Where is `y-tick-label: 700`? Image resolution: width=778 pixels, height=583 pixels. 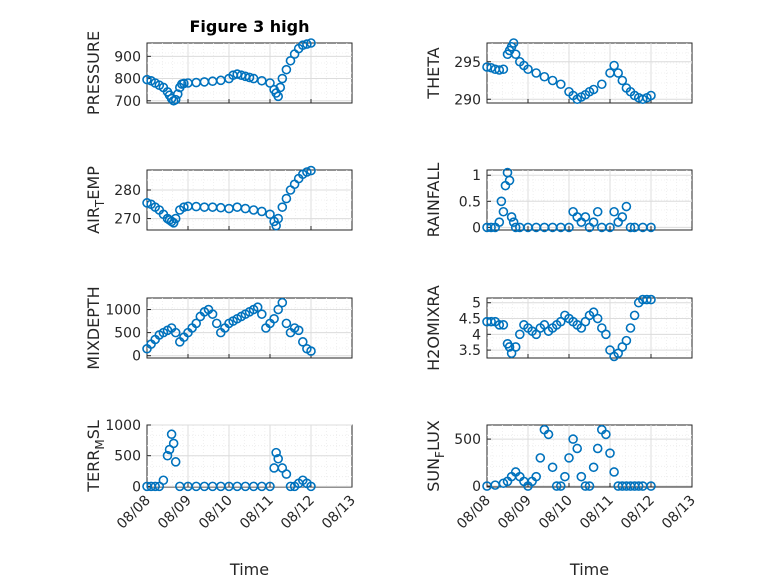
y-tick-label: 700 is located at coordinates (127, 102).